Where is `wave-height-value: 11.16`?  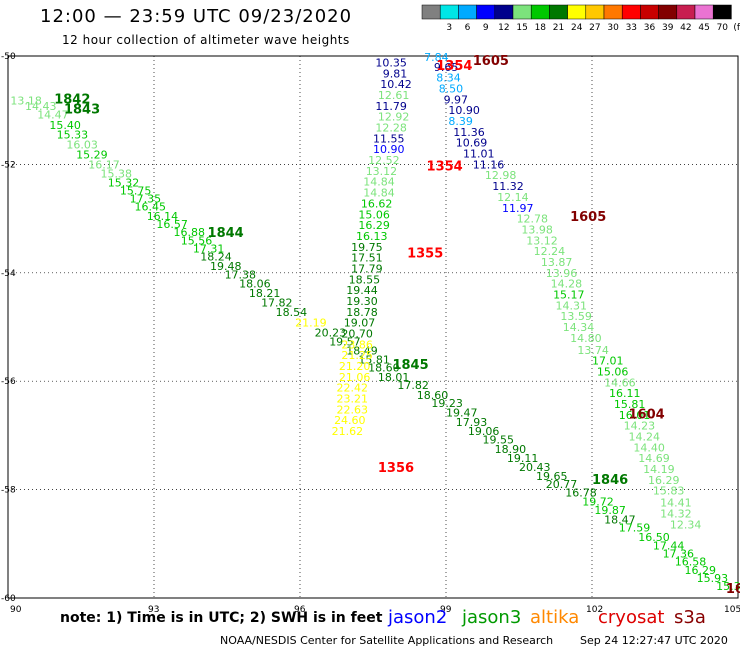 wave-height-value: 11.16 is located at coordinates (489, 164).